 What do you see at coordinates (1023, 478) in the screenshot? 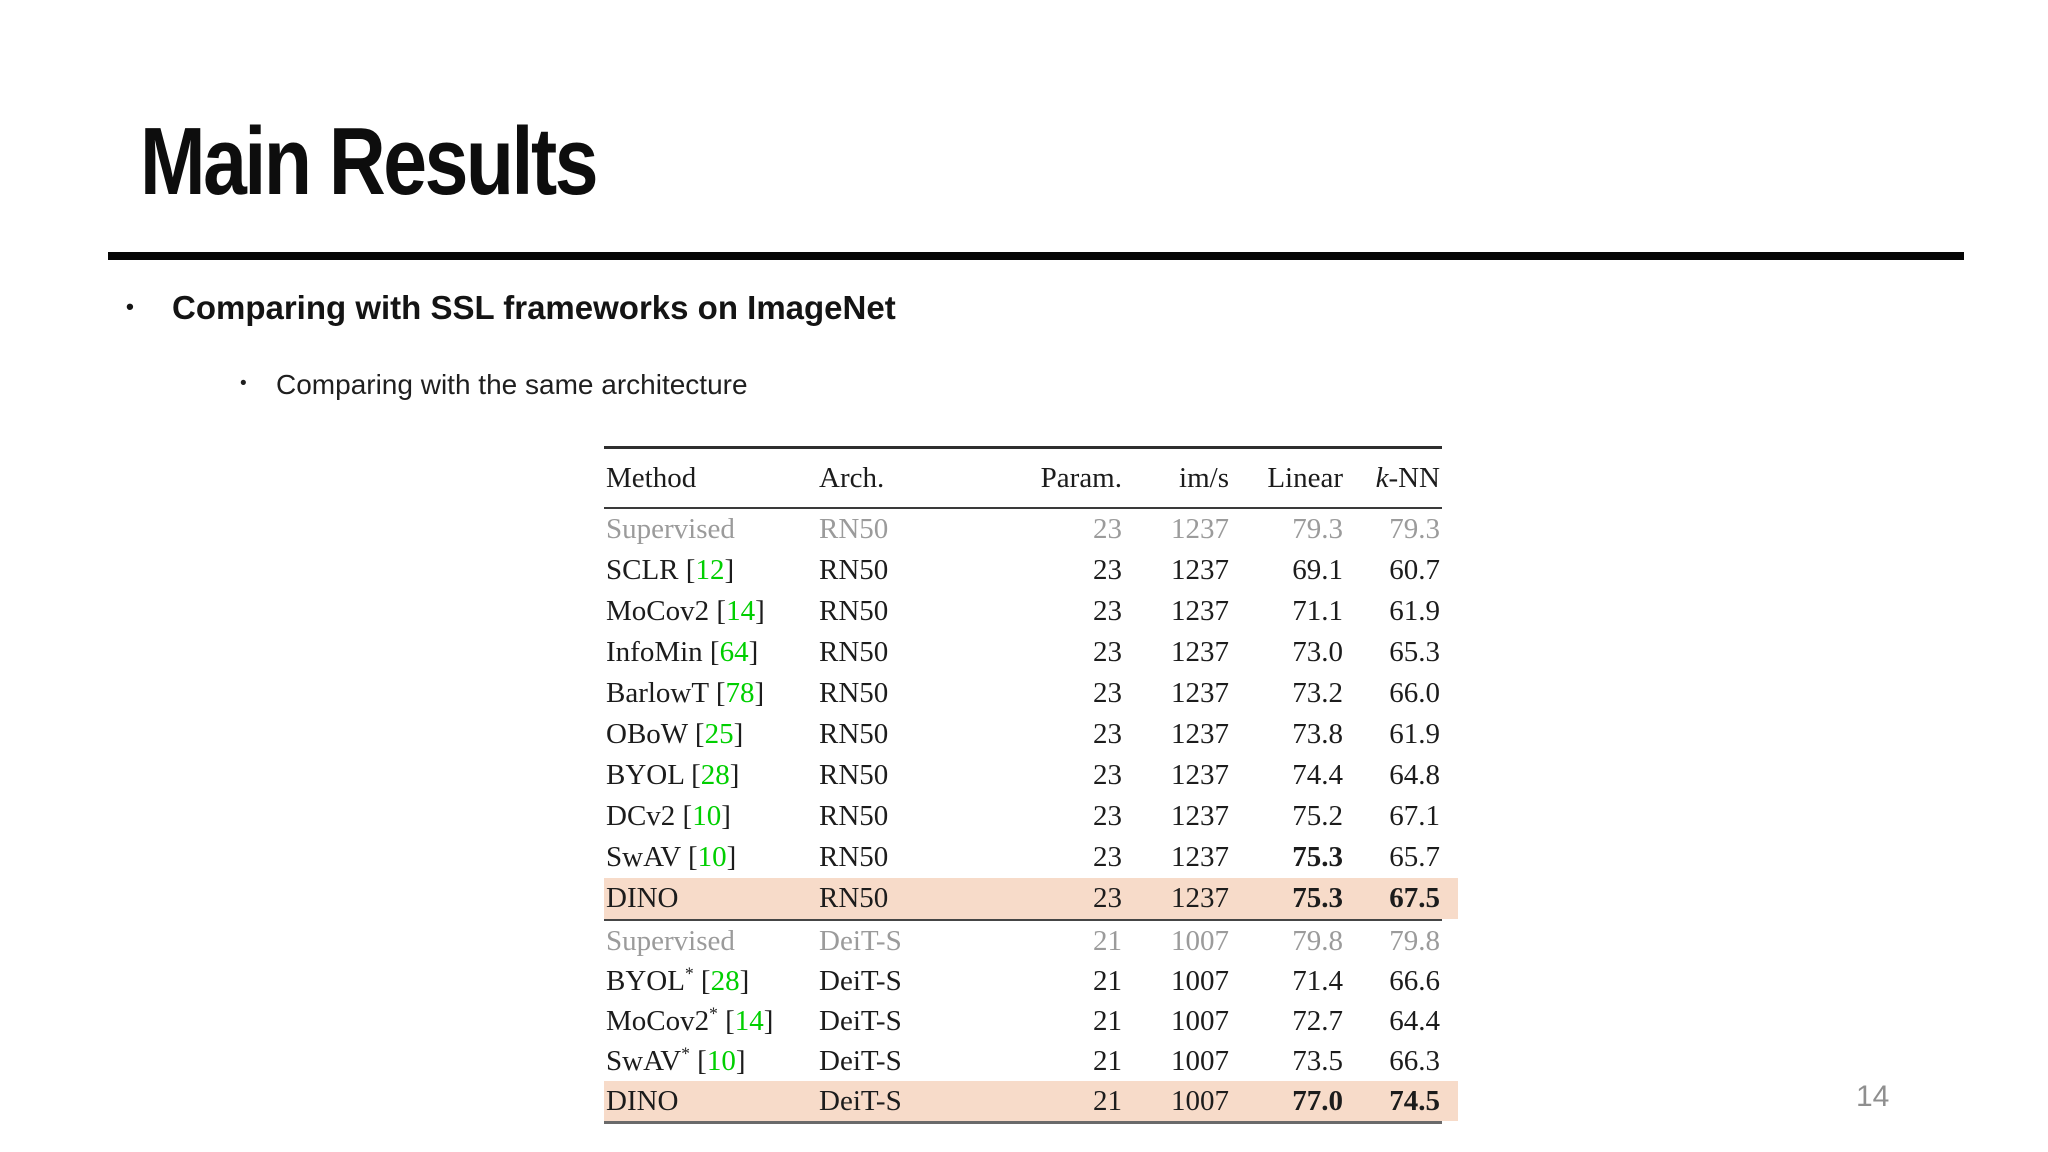
I see `table-header-row: Method Arch. Param. im/s Linear k-NN` at bounding box center [1023, 478].